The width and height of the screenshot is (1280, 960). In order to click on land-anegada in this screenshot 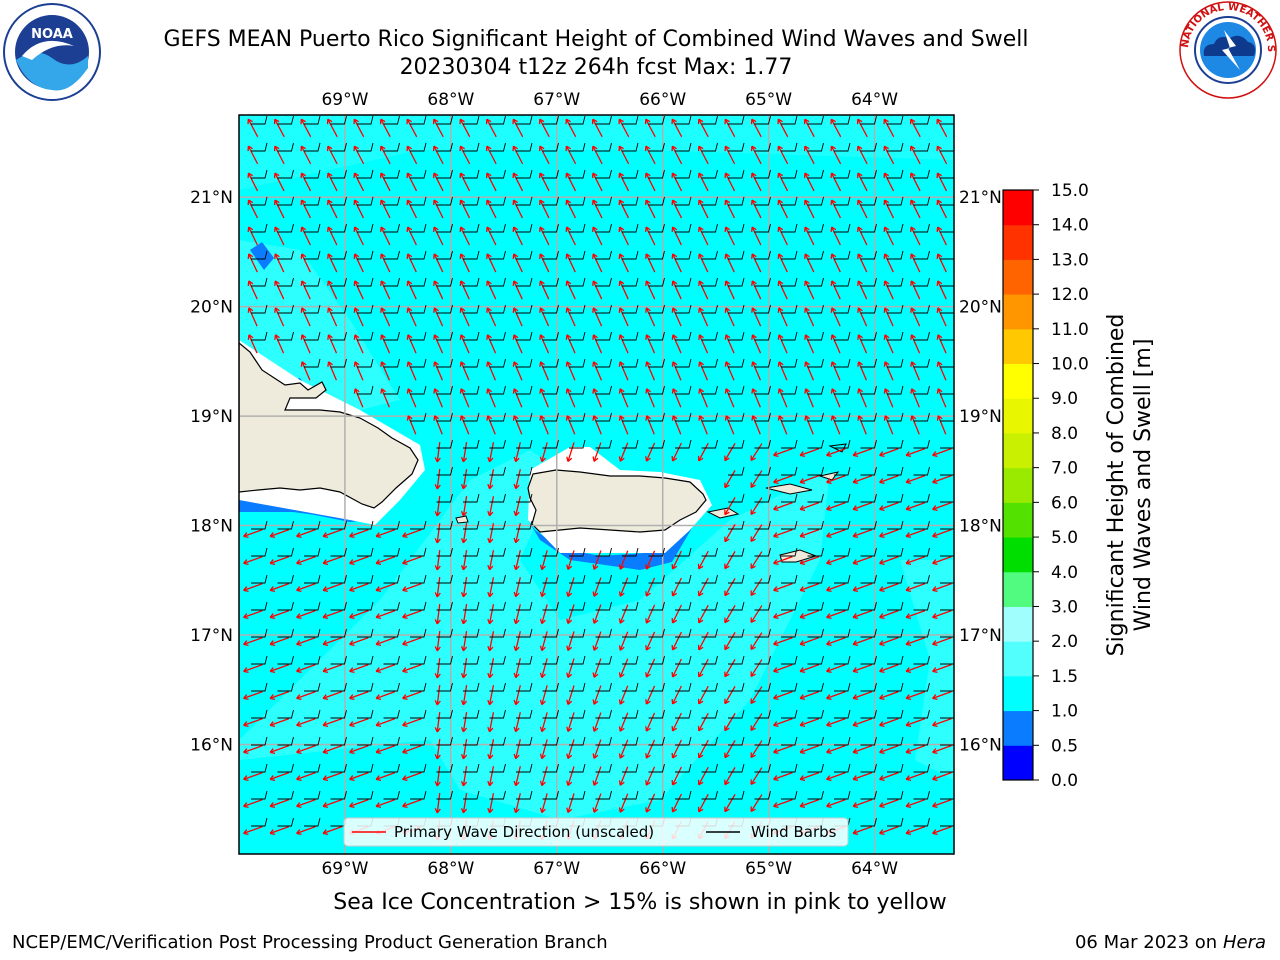, I will do `click(829, 476)`.